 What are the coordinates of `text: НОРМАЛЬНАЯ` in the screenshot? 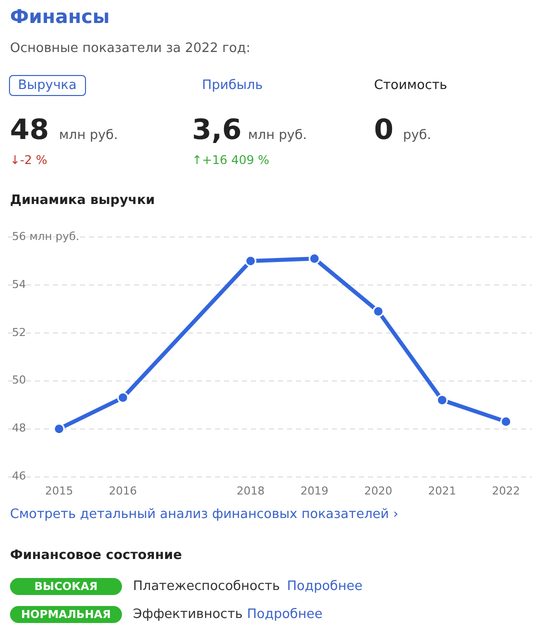 It's located at (66, 614).